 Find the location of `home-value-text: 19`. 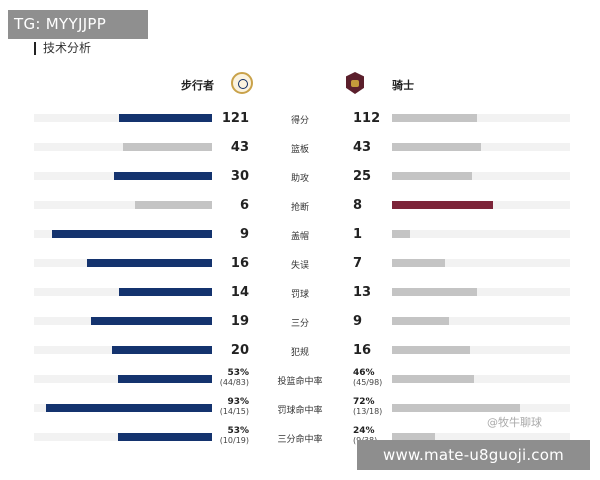

home-value-text: 19 is located at coordinates (239, 321).